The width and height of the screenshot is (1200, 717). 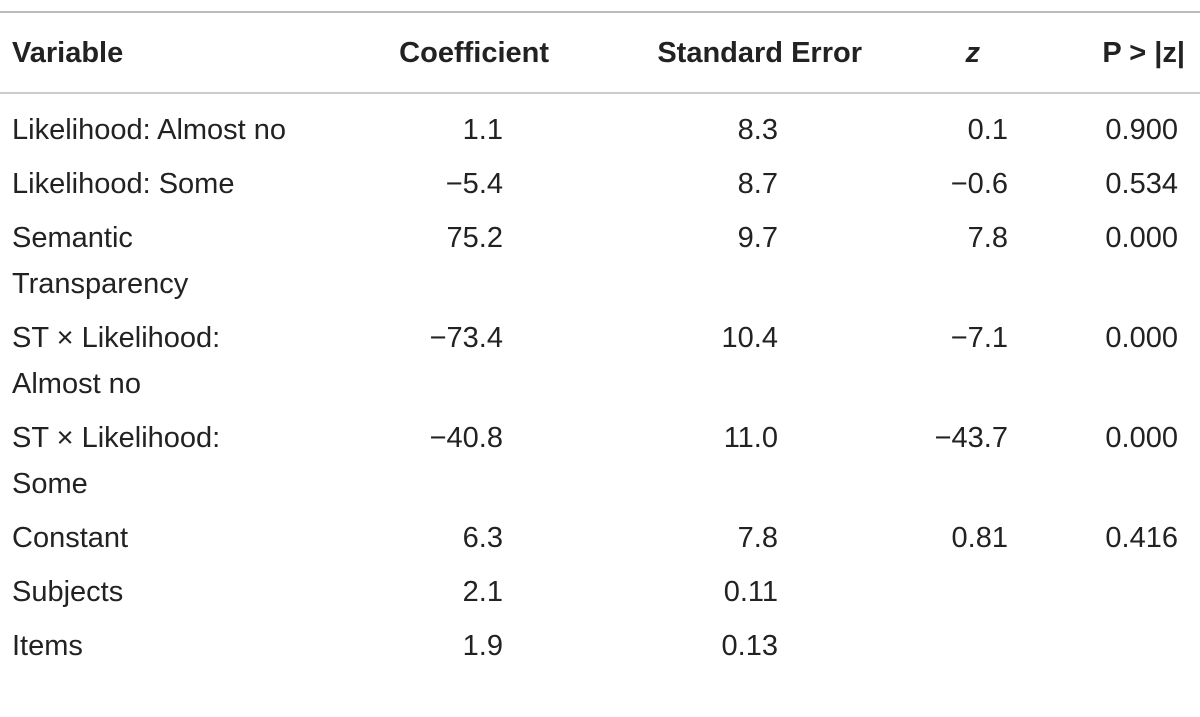 What do you see at coordinates (749, 338) in the screenshot?
I see `value-cell: 10.4` at bounding box center [749, 338].